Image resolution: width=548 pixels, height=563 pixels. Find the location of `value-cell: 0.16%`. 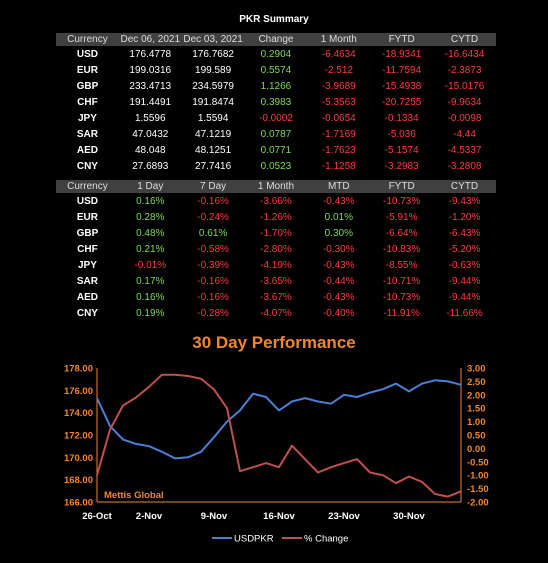

value-cell: 0.16% is located at coordinates (150, 201).